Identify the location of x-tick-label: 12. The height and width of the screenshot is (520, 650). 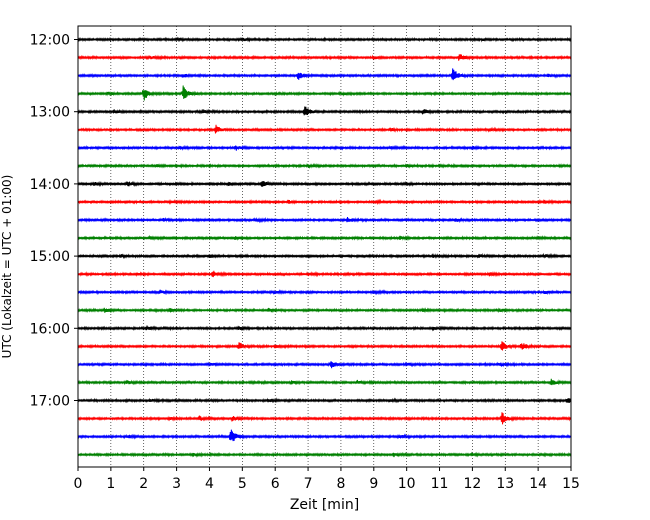
(472, 484).